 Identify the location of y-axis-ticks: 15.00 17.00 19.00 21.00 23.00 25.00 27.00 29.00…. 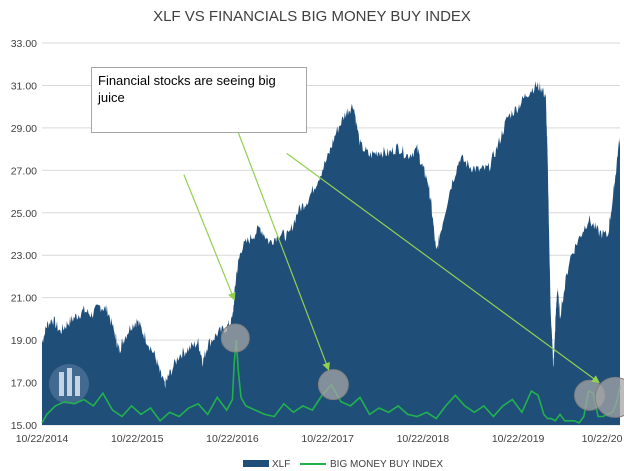
(24, 235).